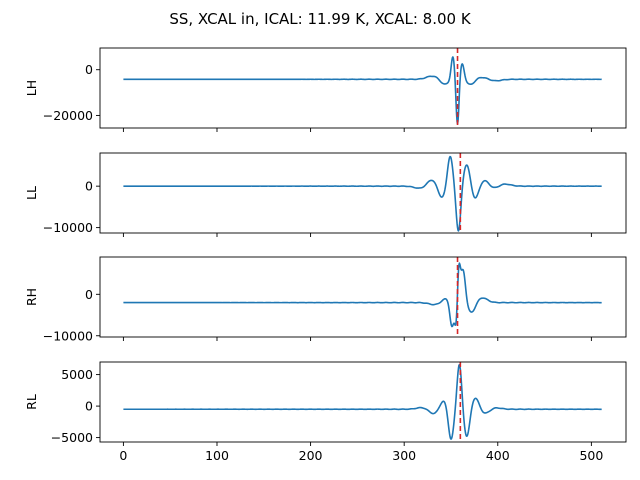 This screenshot has height=480, width=640. What do you see at coordinates (311, 455) in the screenshot?
I see `x-tick-label: 200` at bounding box center [311, 455].